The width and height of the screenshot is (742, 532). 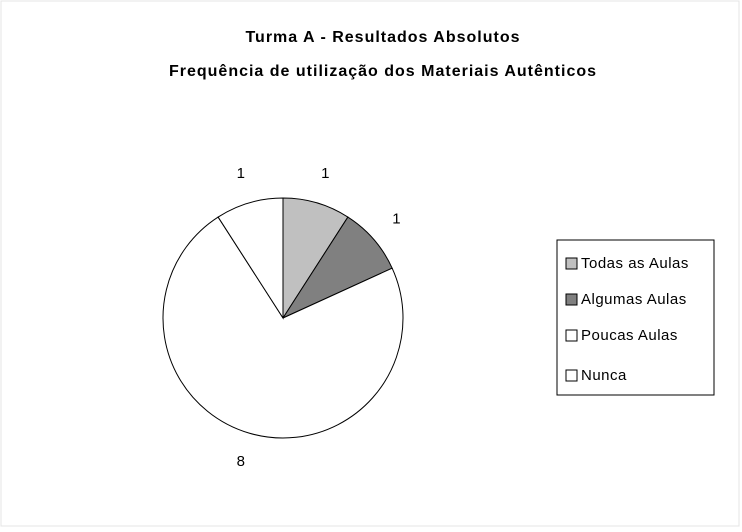 What do you see at coordinates (604, 375) in the screenshot?
I see `legend-label: Nunca` at bounding box center [604, 375].